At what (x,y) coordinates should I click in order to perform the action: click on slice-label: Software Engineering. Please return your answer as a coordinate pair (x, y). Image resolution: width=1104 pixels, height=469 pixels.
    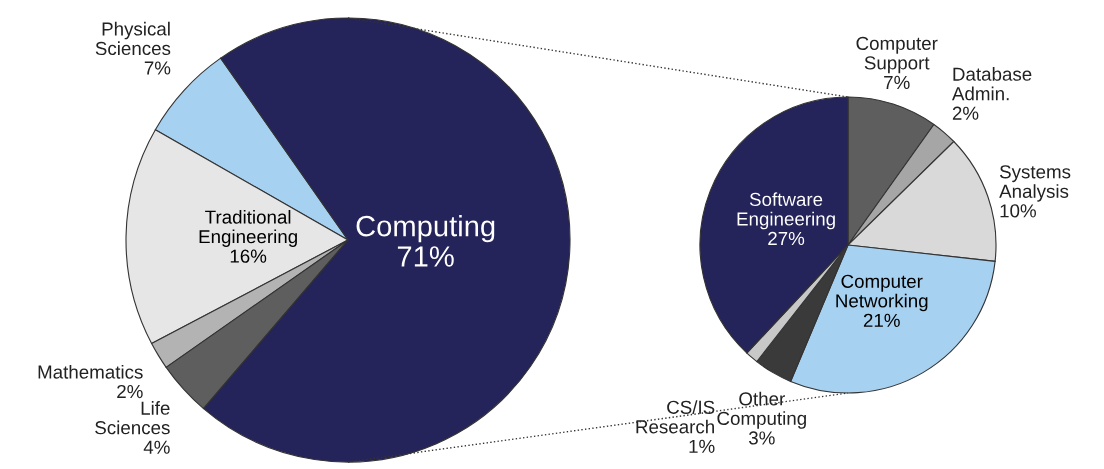
    Looking at the image, I should click on (786, 211).